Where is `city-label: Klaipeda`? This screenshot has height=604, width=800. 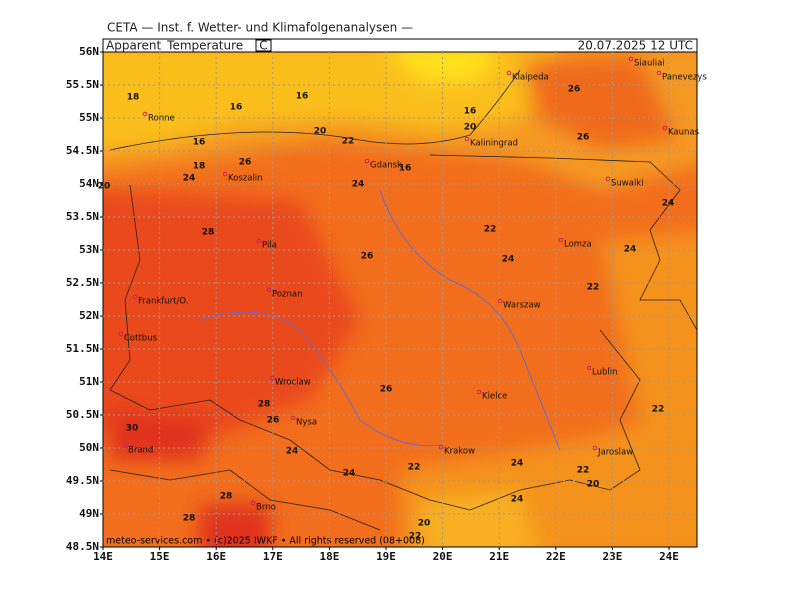 city-label: Klaipeda is located at coordinates (530, 78).